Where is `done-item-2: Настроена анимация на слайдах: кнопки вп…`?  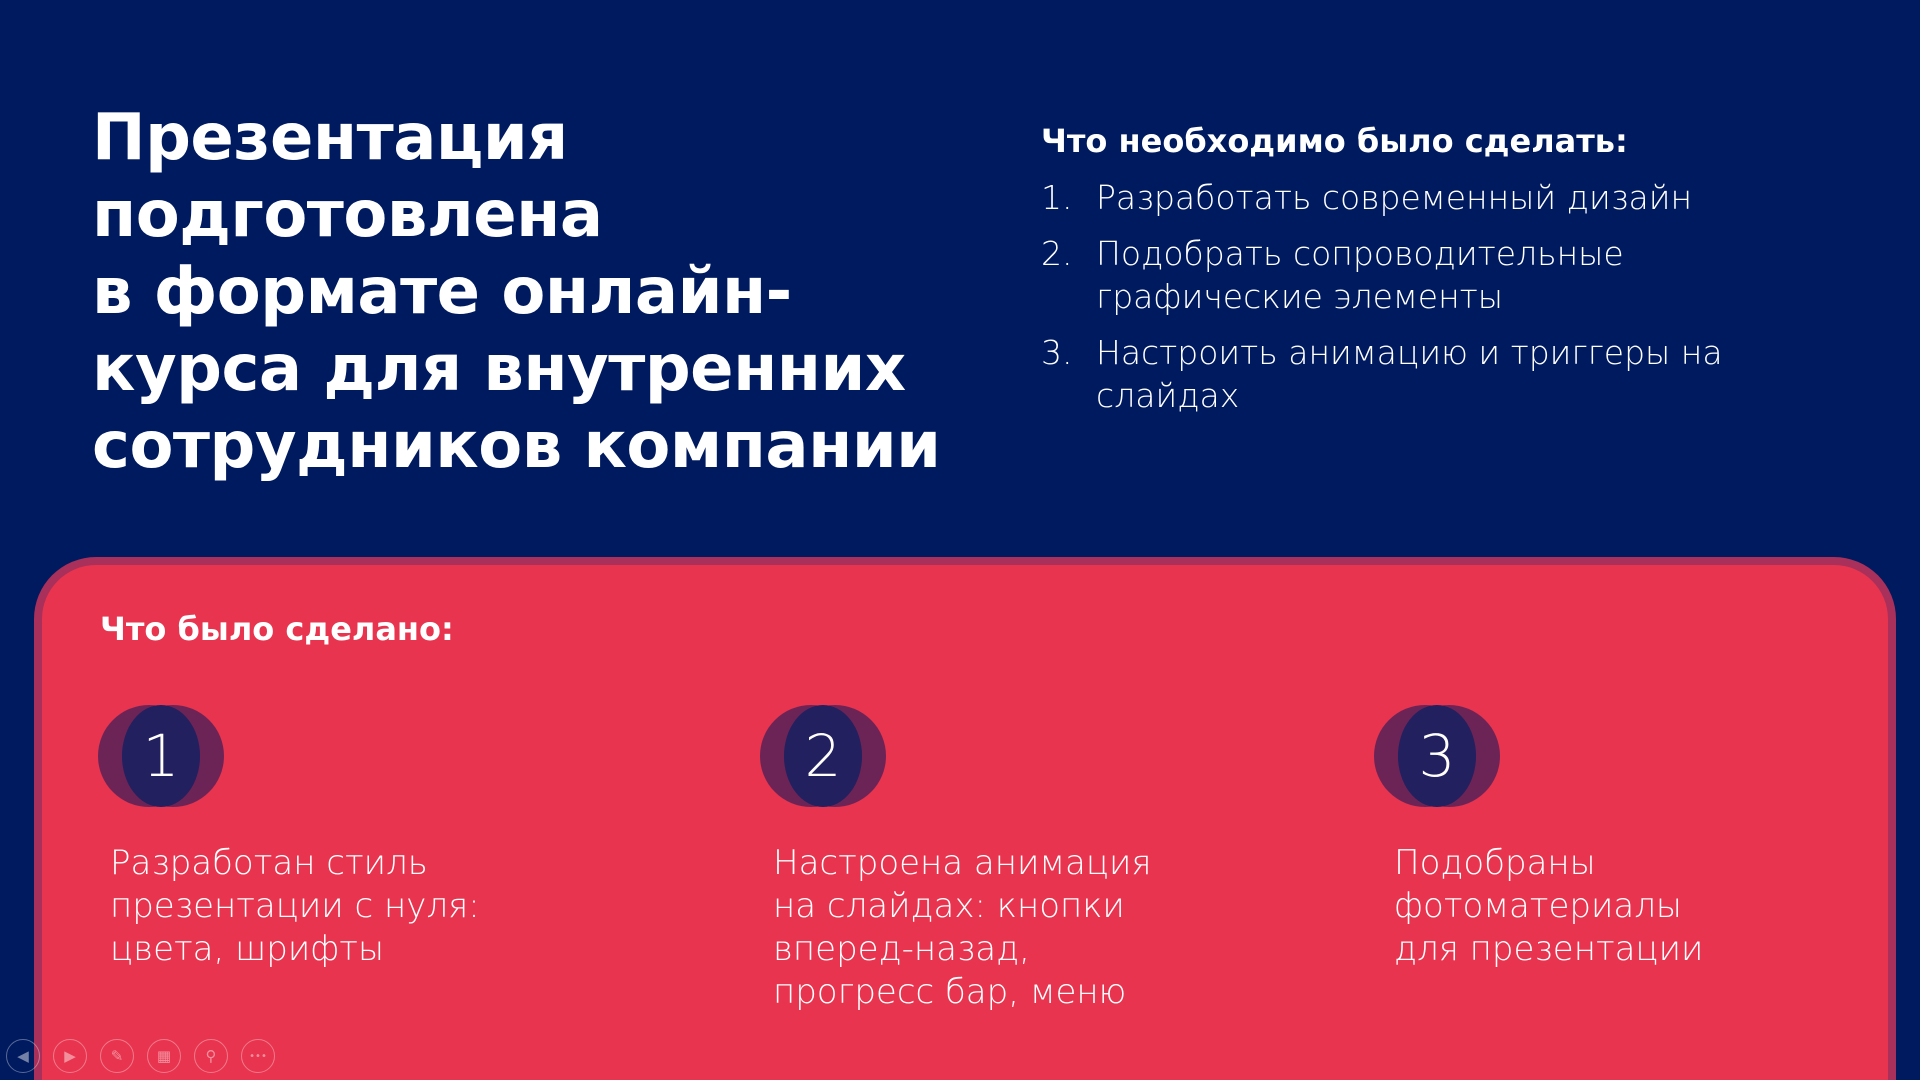
done-item-2: Настроена анимация на слайдах: кнопки вп… is located at coordinates (962, 927).